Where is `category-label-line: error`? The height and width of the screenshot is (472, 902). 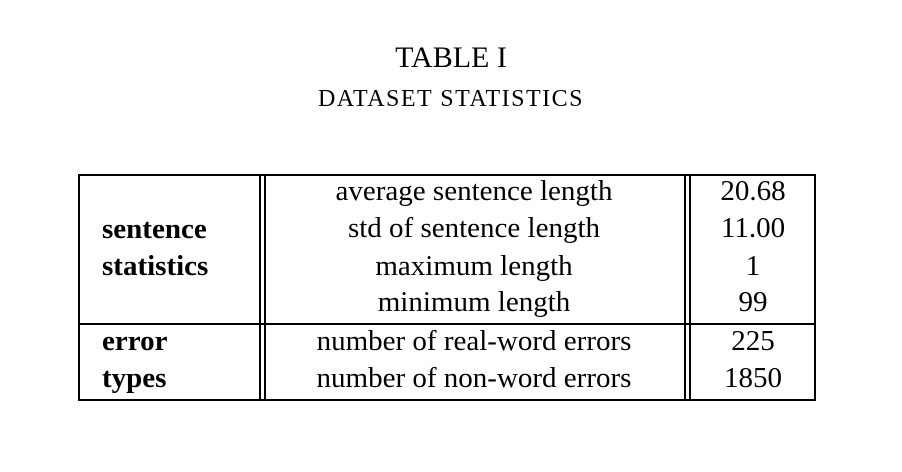
category-label-line: error is located at coordinates (135, 341).